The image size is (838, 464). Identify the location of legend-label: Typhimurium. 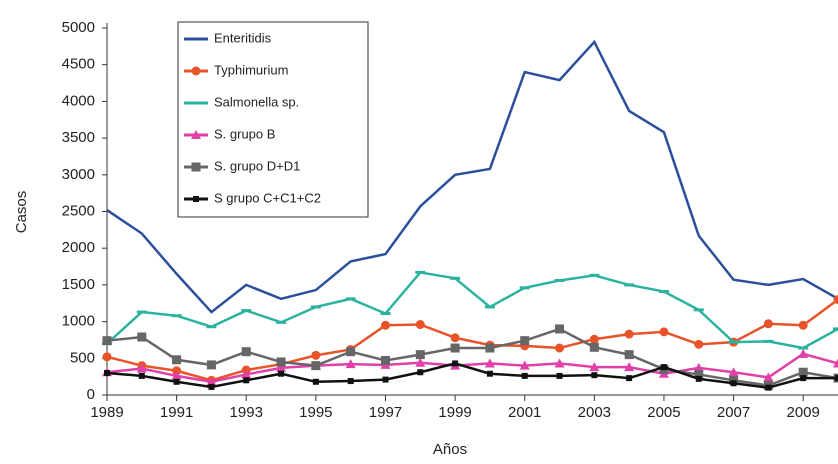
(251, 69).